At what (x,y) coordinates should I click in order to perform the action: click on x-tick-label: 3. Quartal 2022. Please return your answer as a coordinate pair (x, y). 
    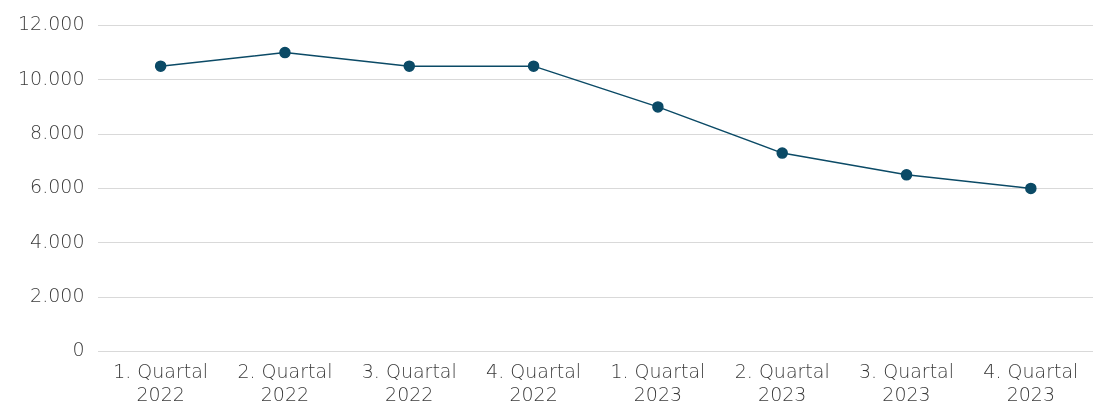
    Looking at the image, I should click on (409, 382).